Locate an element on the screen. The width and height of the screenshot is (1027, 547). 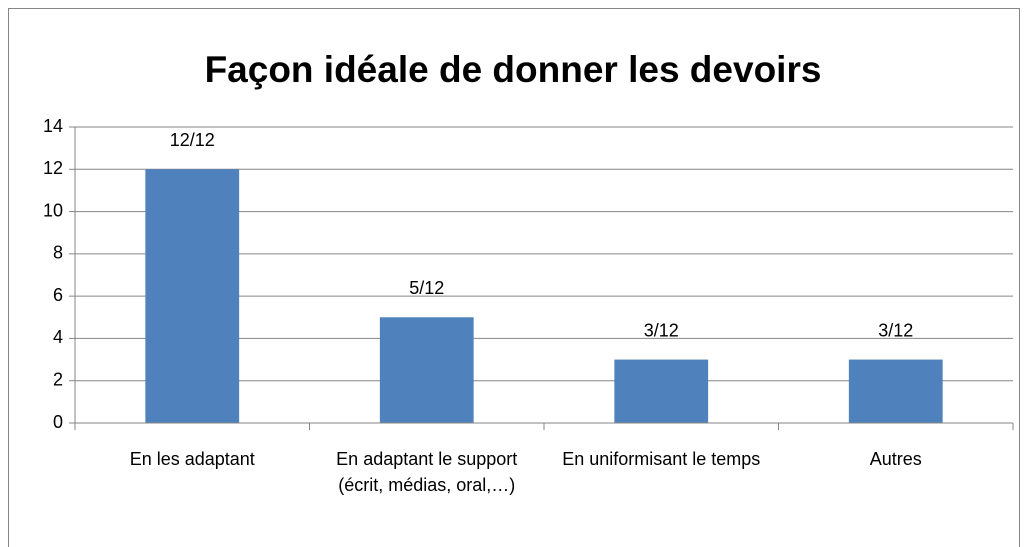
y-tick-label: 8 is located at coordinates (58, 253).